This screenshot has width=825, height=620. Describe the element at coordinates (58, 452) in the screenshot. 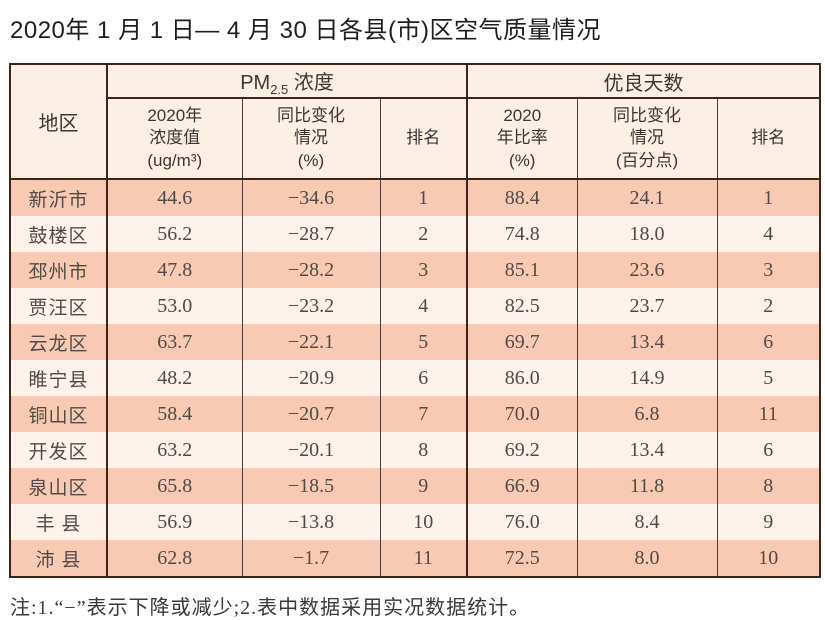

I see `region-cell: 开发区` at that location.